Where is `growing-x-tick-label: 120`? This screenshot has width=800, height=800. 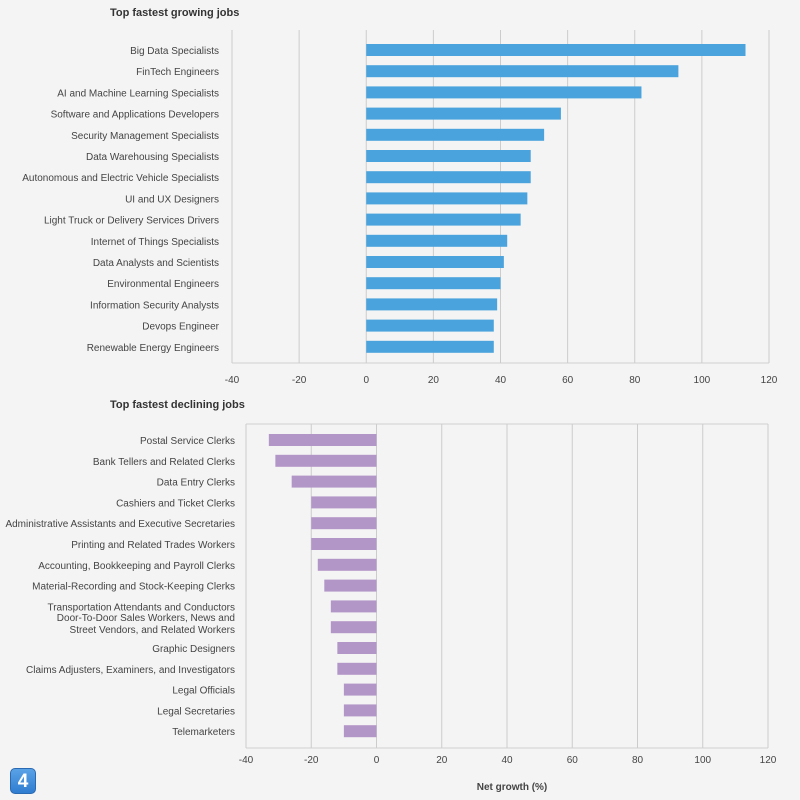 growing-x-tick-label: 120 is located at coordinates (769, 380).